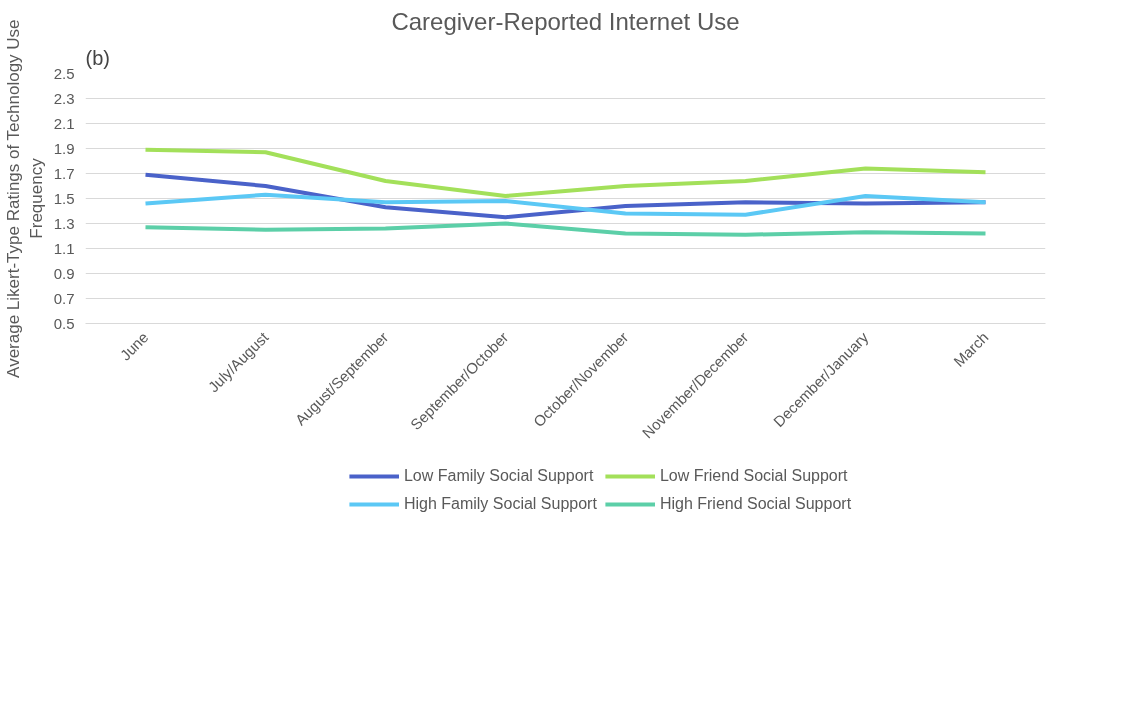 The image size is (1139, 721). I want to click on y-tick-label: 2.5, so click(64, 73).